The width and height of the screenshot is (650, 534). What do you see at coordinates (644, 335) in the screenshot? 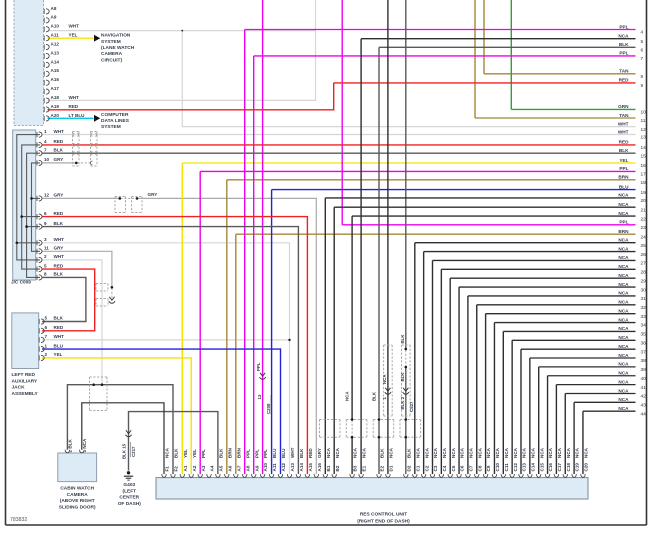
I see `svg-text: 35` at bounding box center [644, 335].